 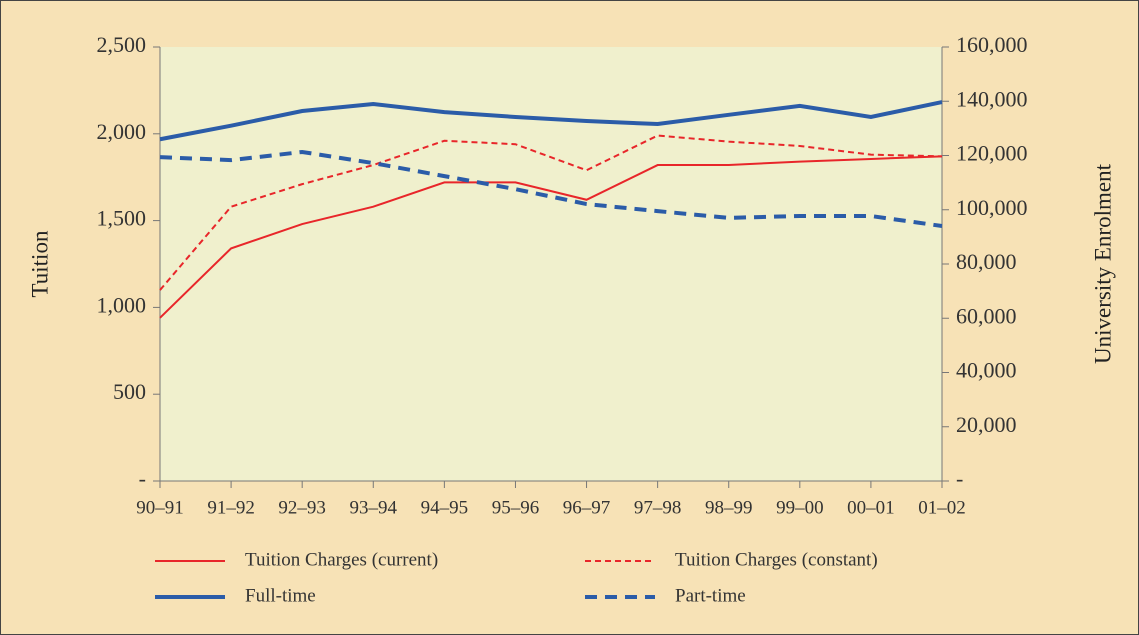 I want to click on y2-tick-label: 80,000, so click(x=986, y=261).